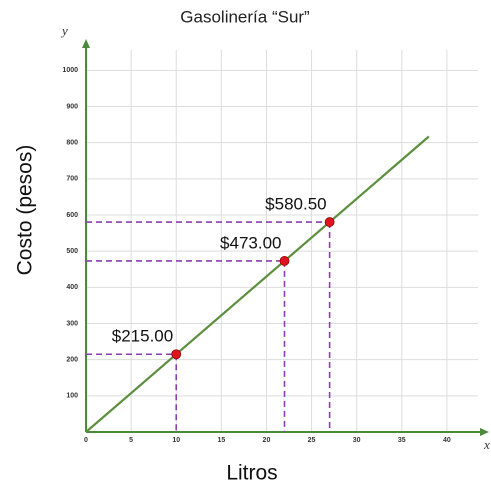 The width and height of the screenshot is (491, 489). I want to click on data-label: $580.50, so click(295, 204).